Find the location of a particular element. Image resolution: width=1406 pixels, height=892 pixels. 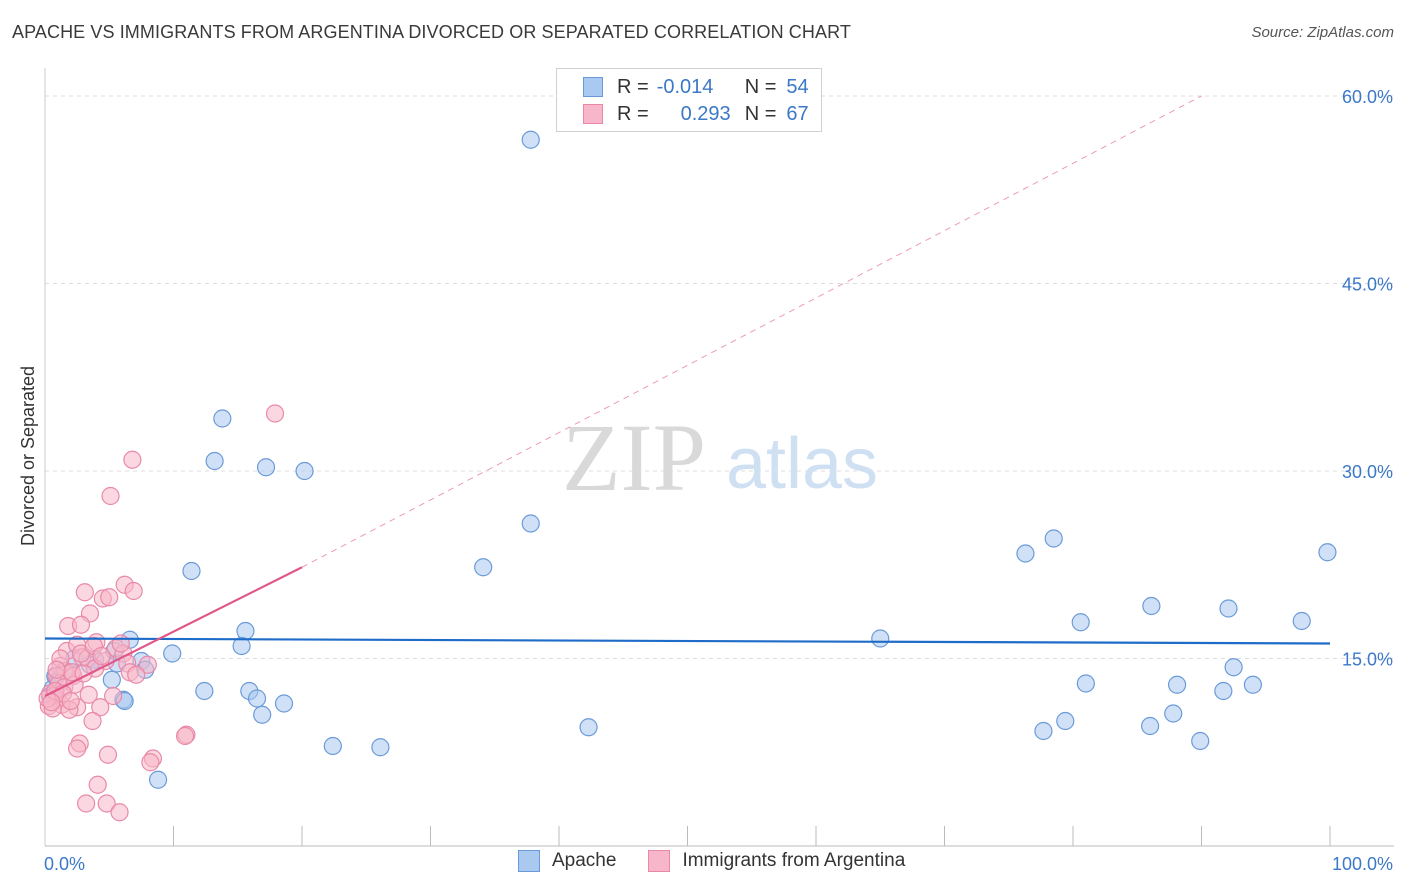

watermark-zip: ZIP is located at coordinates (634, 457).